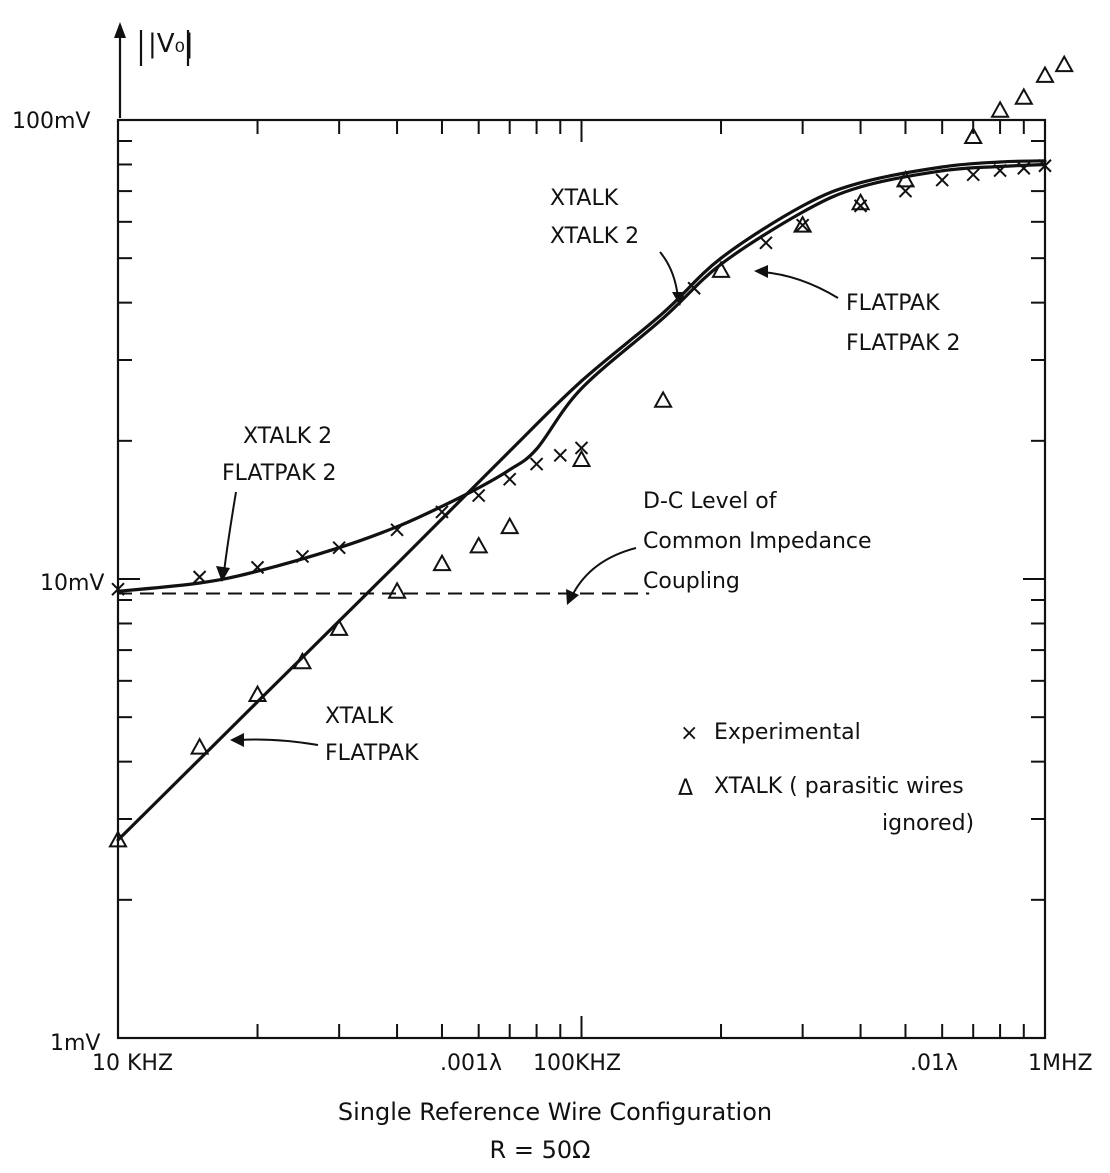 The width and height of the screenshot is (1110, 1173). I want to click on x-tick-label-1mhz: 1MHZ, so click(1060, 1063).